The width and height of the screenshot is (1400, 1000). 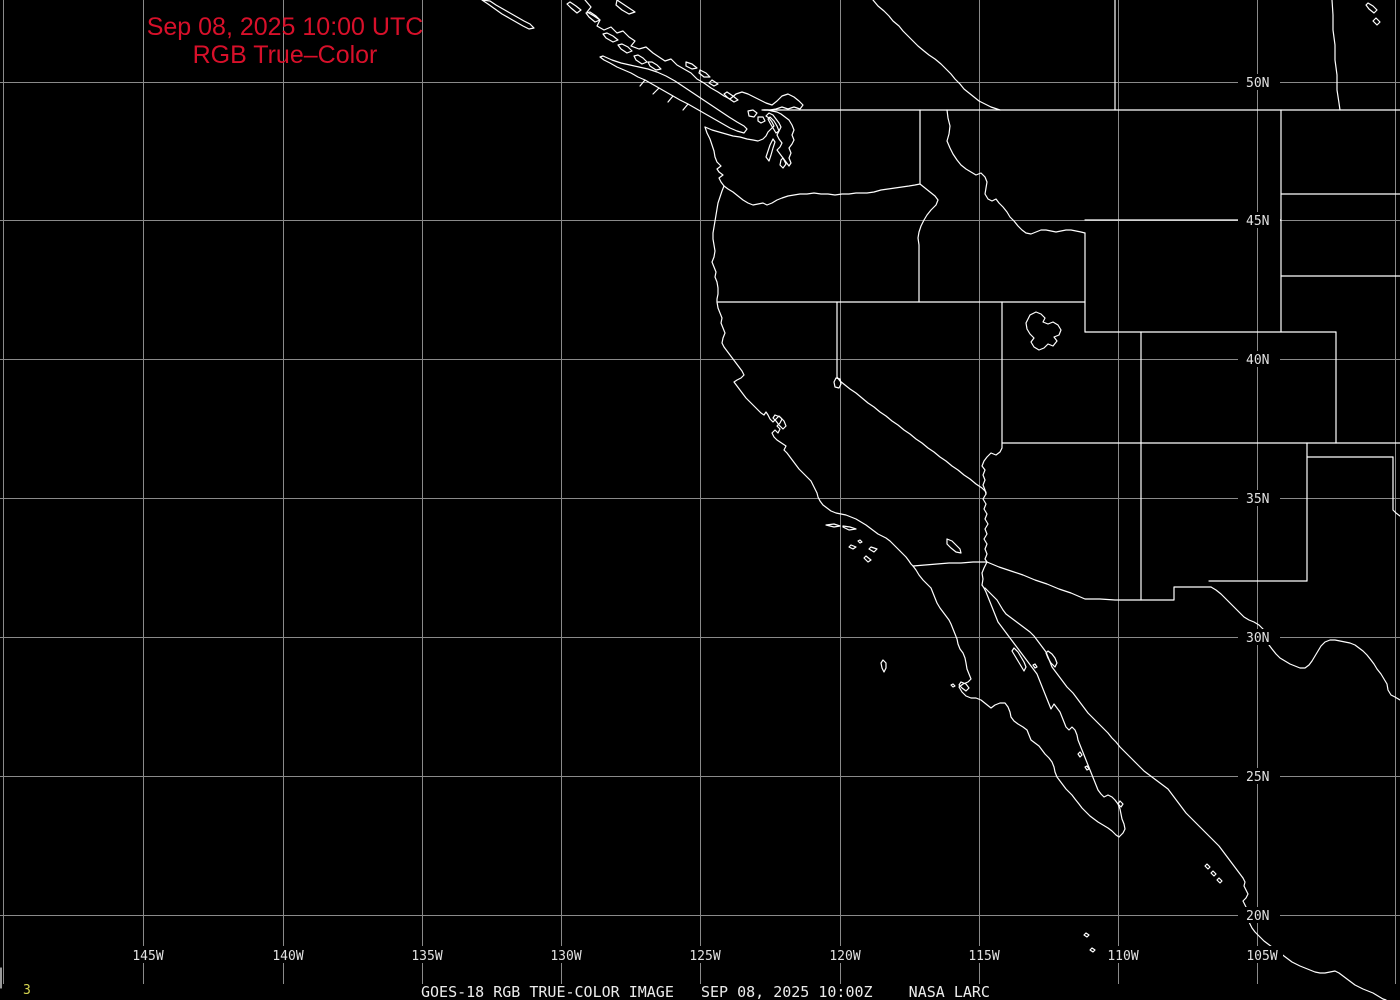 I want to click on guadalupe-island, so click(x=883, y=666).